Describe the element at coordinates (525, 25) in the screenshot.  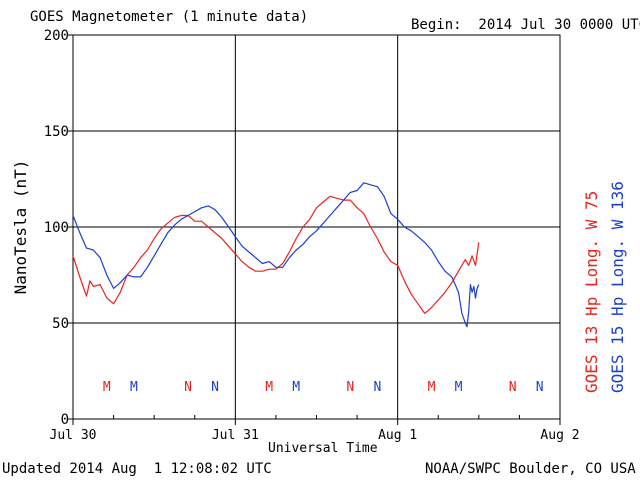
I see `begin-time-label: Begin: 2014 Jul 30 0000 UTC` at that location.